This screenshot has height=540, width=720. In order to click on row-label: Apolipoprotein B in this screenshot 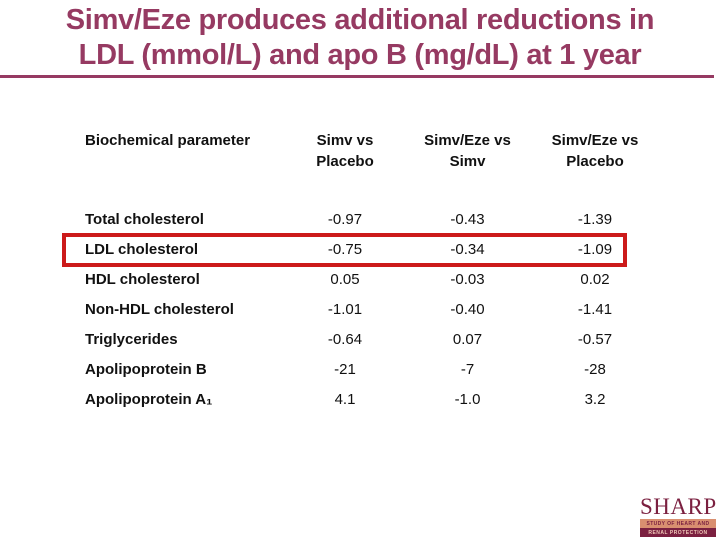, I will do `click(146, 369)`.